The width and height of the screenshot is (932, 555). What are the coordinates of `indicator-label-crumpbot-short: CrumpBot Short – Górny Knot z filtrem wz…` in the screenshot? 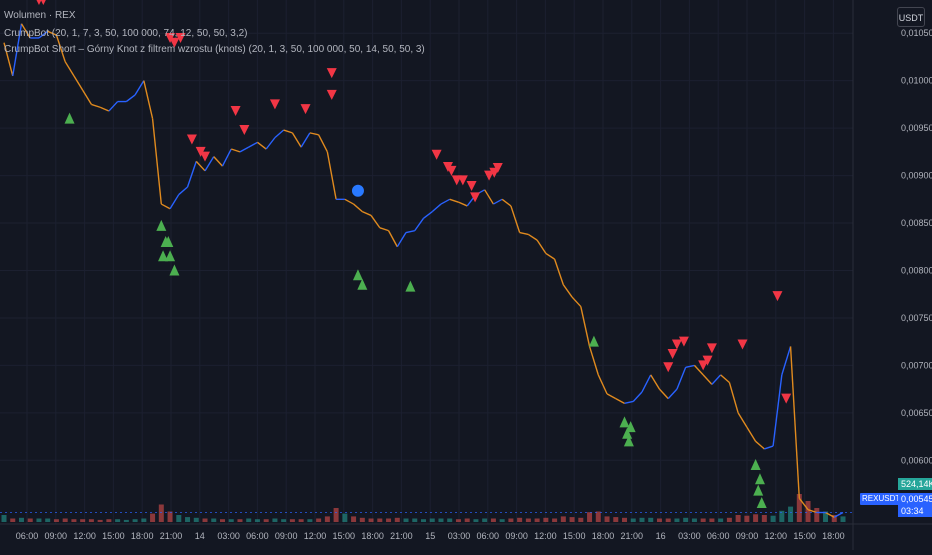 It's located at (214, 49).